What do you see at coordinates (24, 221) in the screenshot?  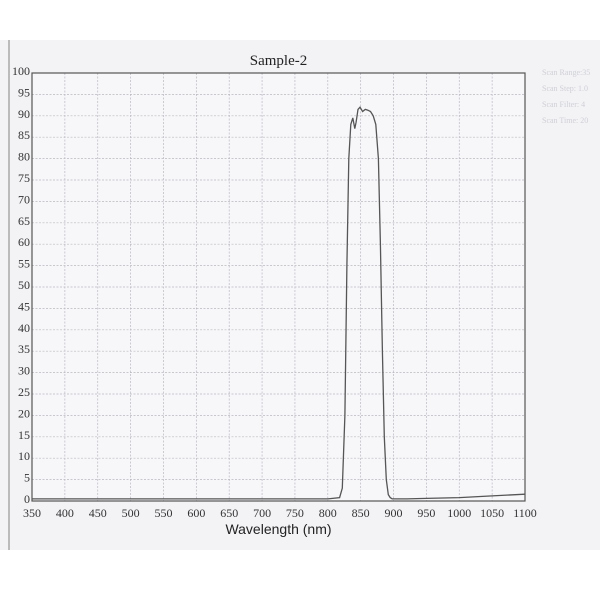 I see `y-tick-label: 65` at bounding box center [24, 221].